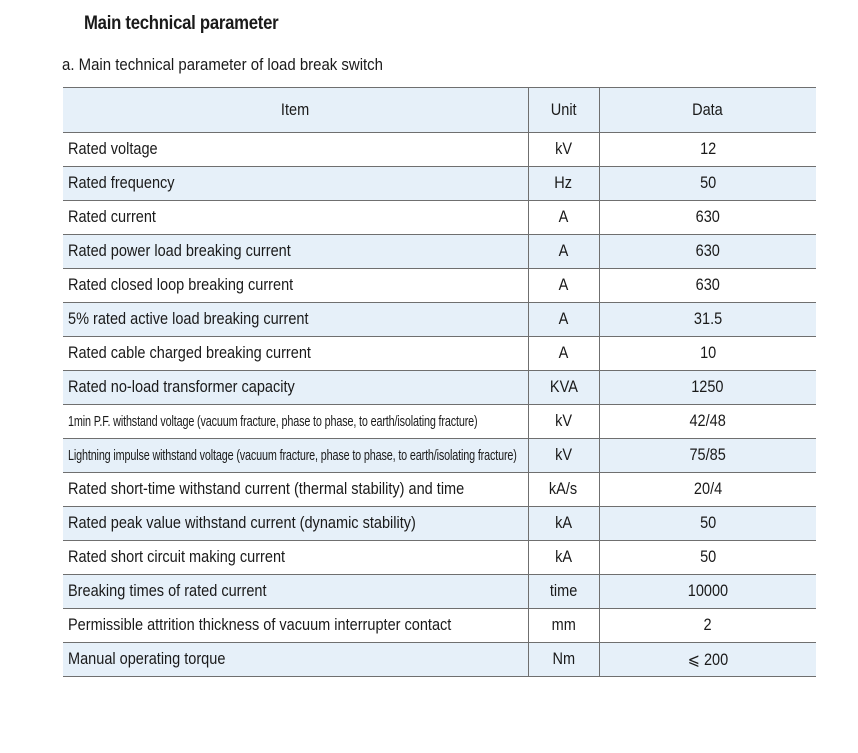  What do you see at coordinates (707, 149) in the screenshot?
I see `data-cell: 12` at bounding box center [707, 149].